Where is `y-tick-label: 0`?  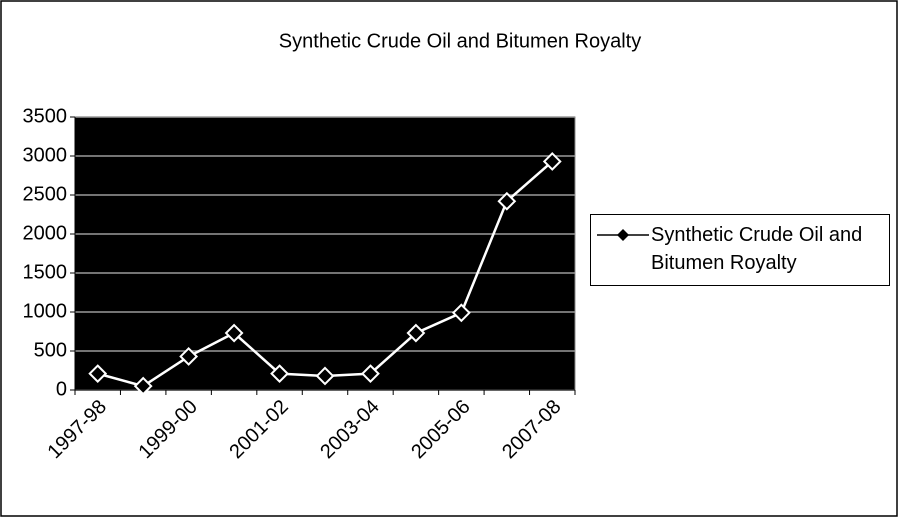
y-tick-label: 0 is located at coordinates (61, 389).